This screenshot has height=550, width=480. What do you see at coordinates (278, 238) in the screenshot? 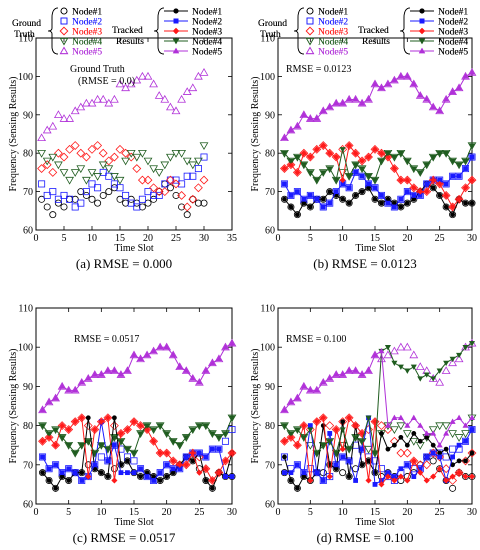
I see `x-tick-label: 0` at bounding box center [278, 238].